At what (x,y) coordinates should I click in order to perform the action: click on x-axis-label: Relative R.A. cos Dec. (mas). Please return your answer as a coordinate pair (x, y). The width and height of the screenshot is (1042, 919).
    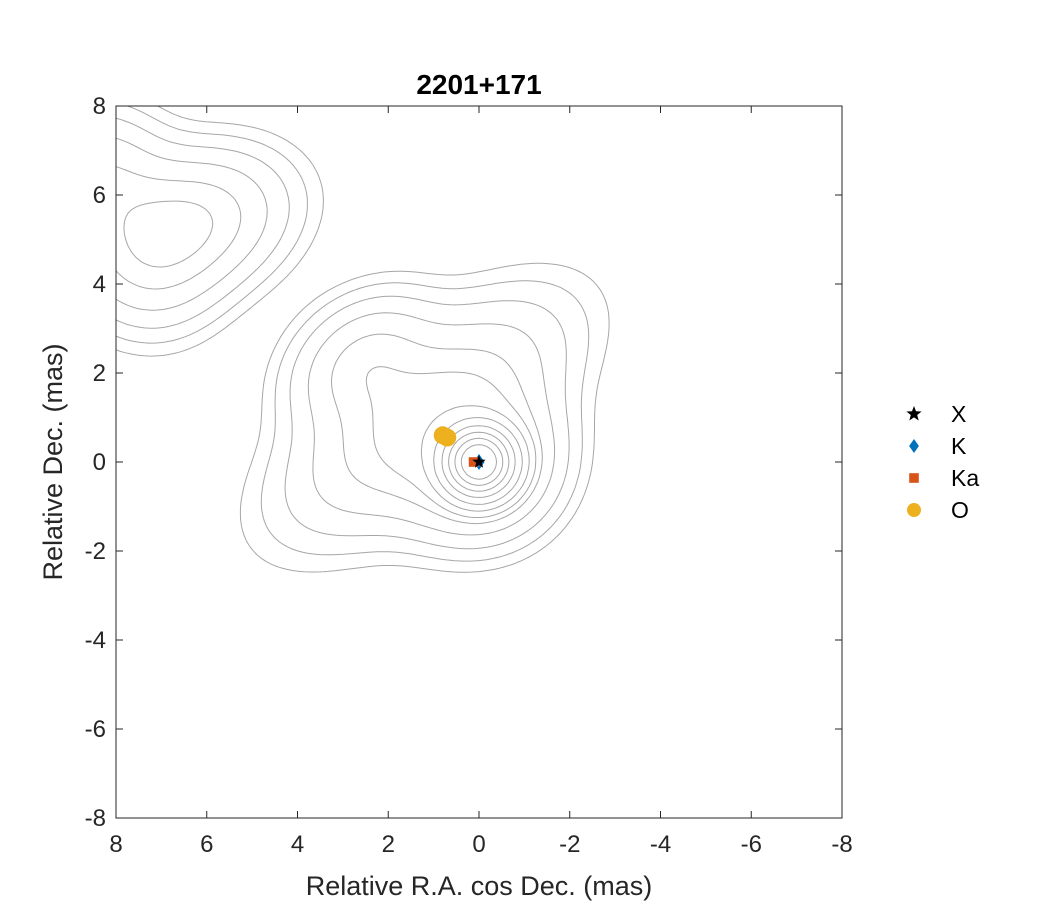
    Looking at the image, I should click on (479, 886).